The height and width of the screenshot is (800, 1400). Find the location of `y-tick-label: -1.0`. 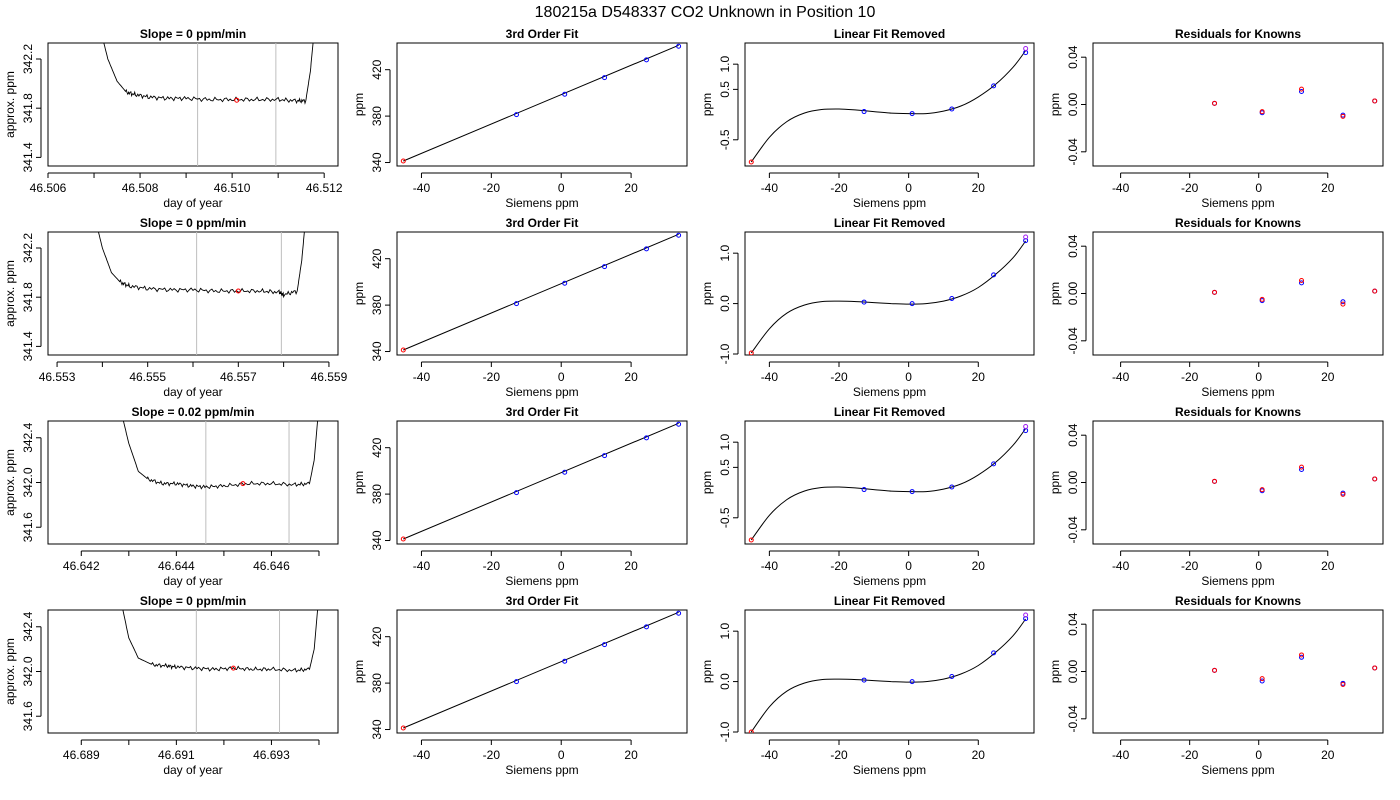

y-tick-label: -1.0 is located at coordinates (725, 353).